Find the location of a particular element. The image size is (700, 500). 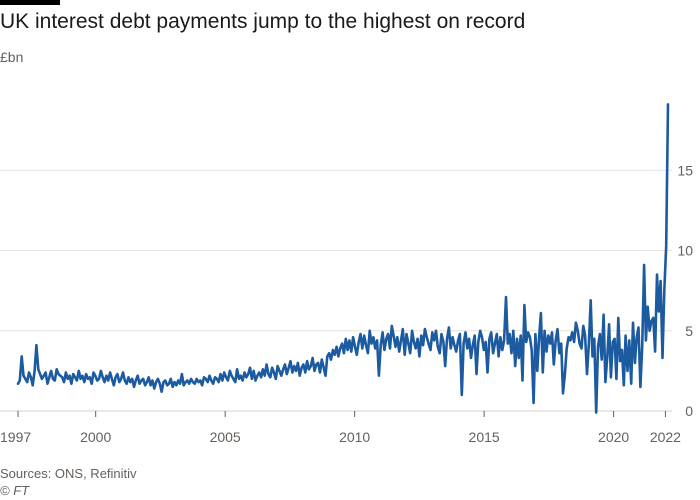

copyright-credit: © FT is located at coordinates (15, 490).